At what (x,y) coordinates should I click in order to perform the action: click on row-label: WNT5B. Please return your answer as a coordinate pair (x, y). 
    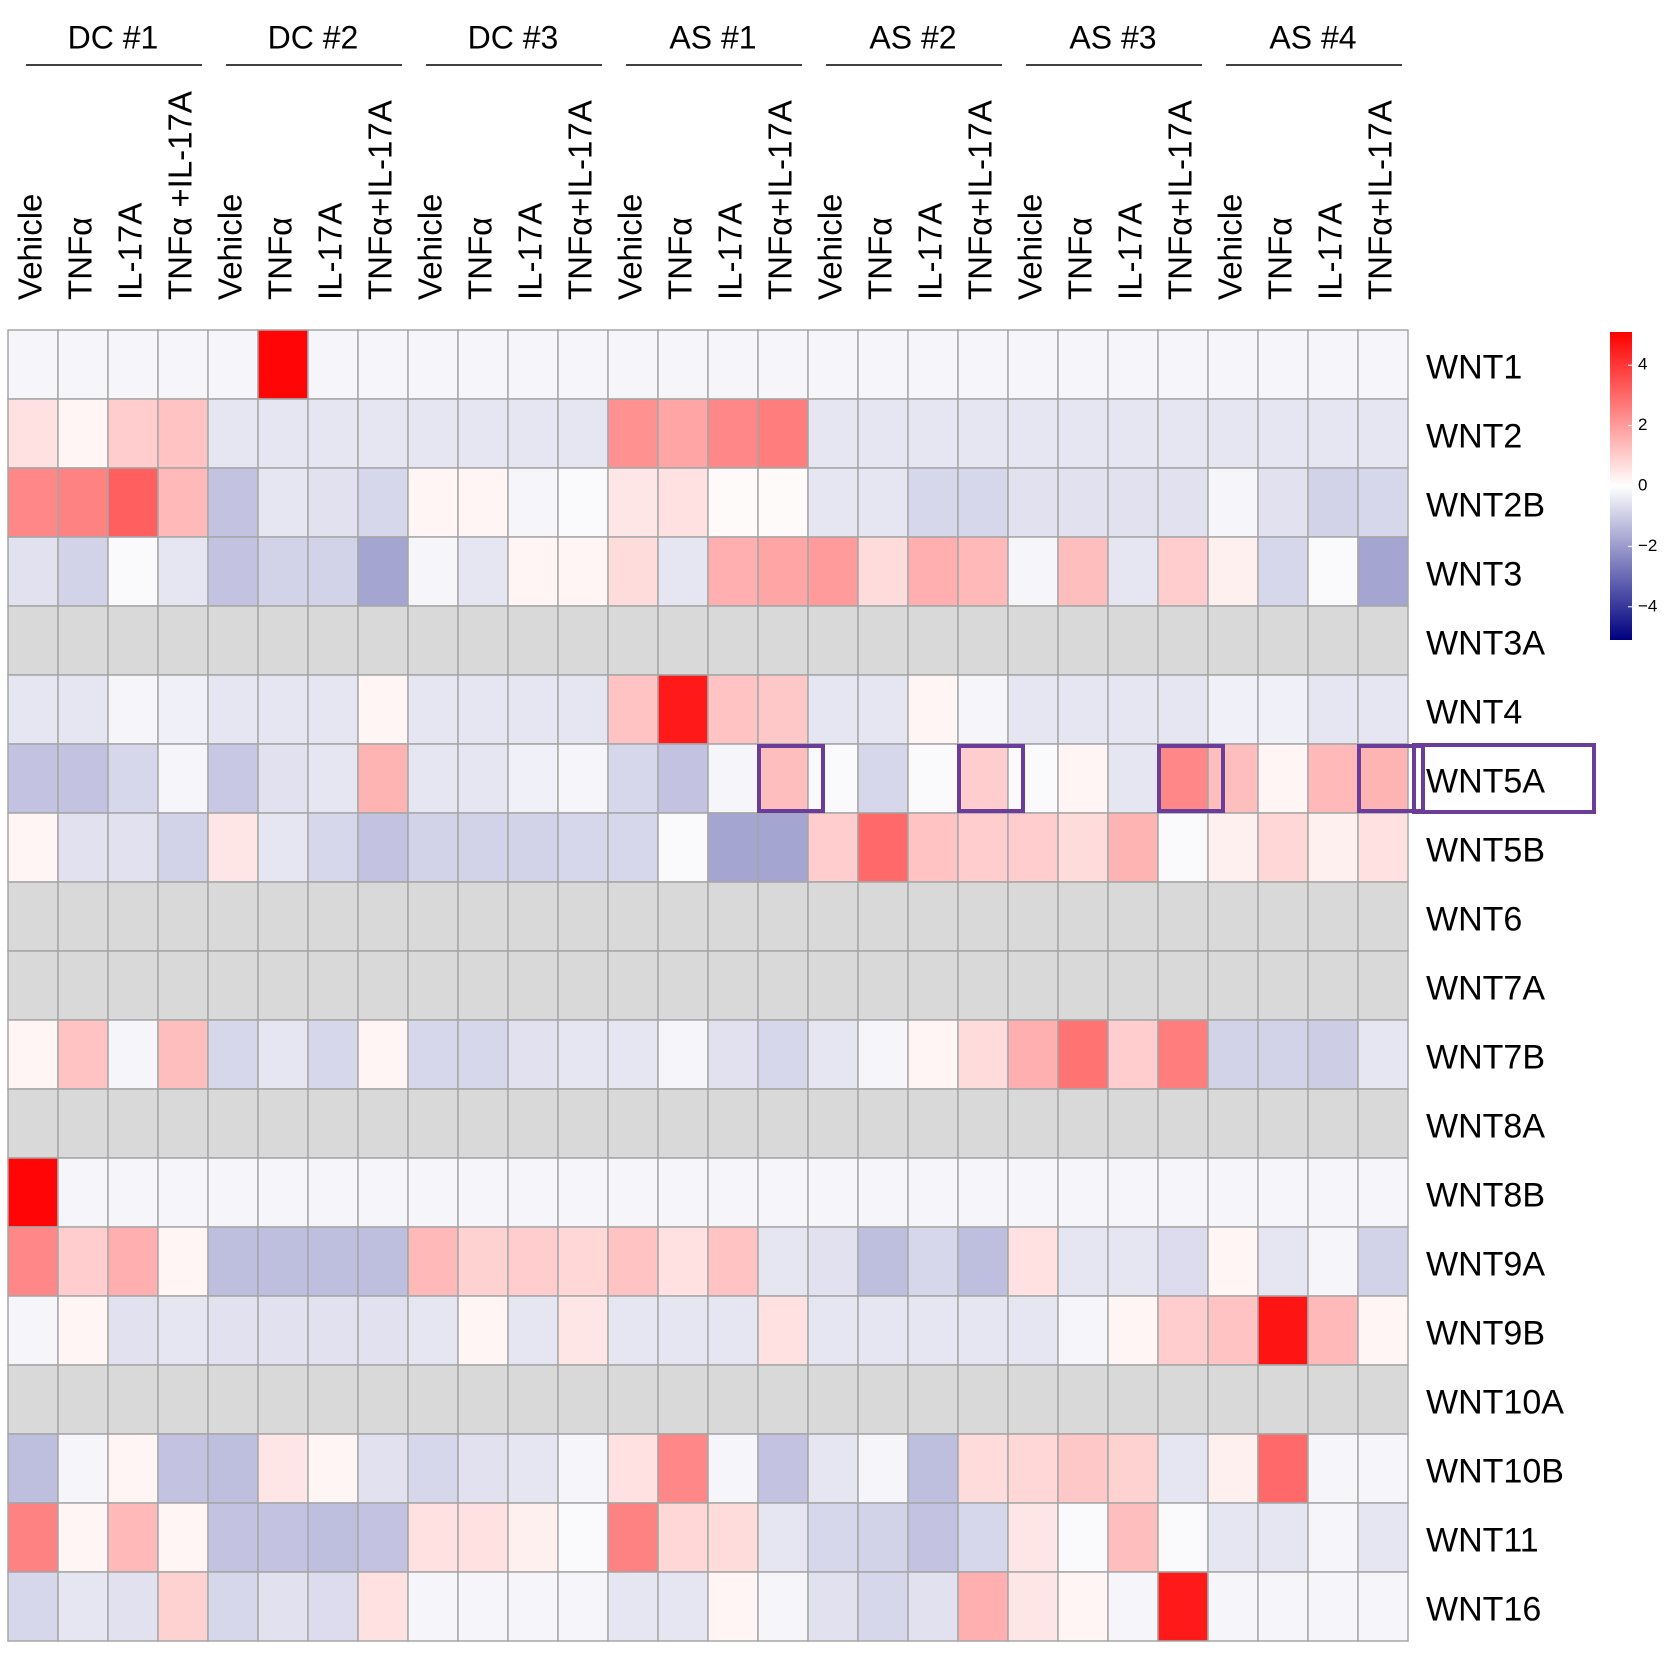
    Looking at the image, I should click on (1485, 850).